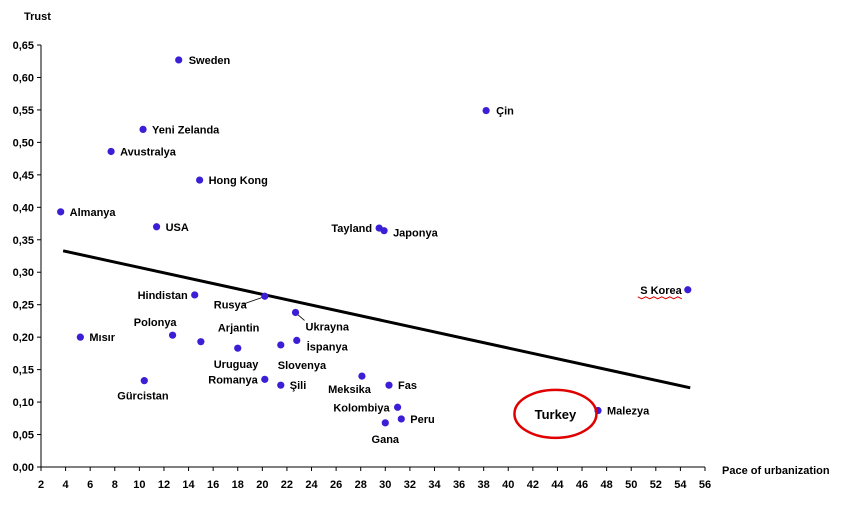 This screenshot has width=858, height=505. Describe the element at coordinates (557, 485) in the screenshot. I see `x-tick-label: 44` at that location.